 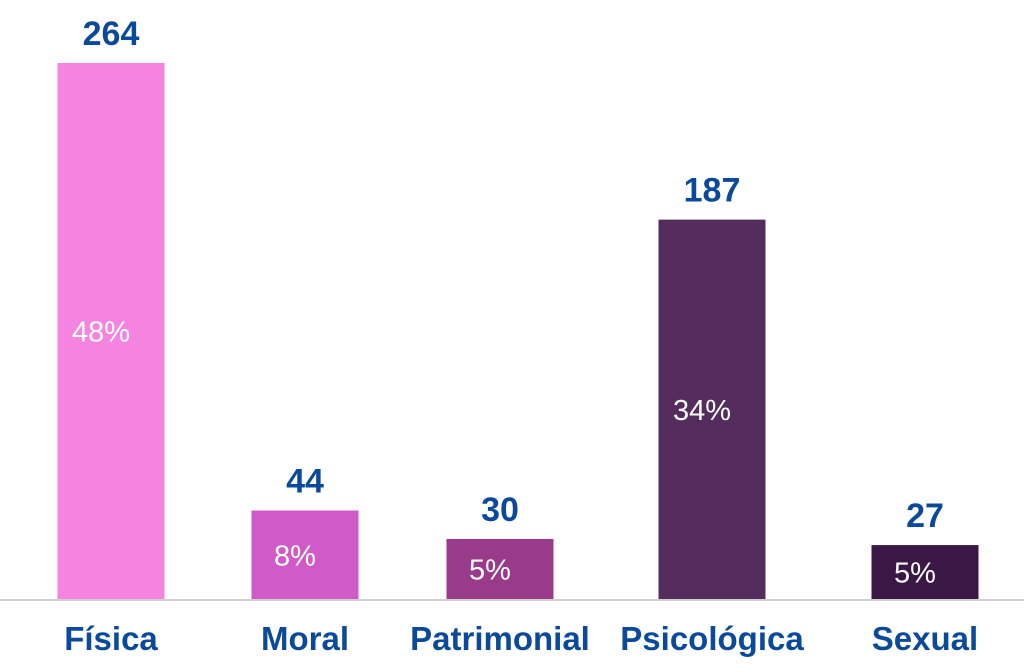 I want to click on value-label-0: 264, so click(x=111, y=34).